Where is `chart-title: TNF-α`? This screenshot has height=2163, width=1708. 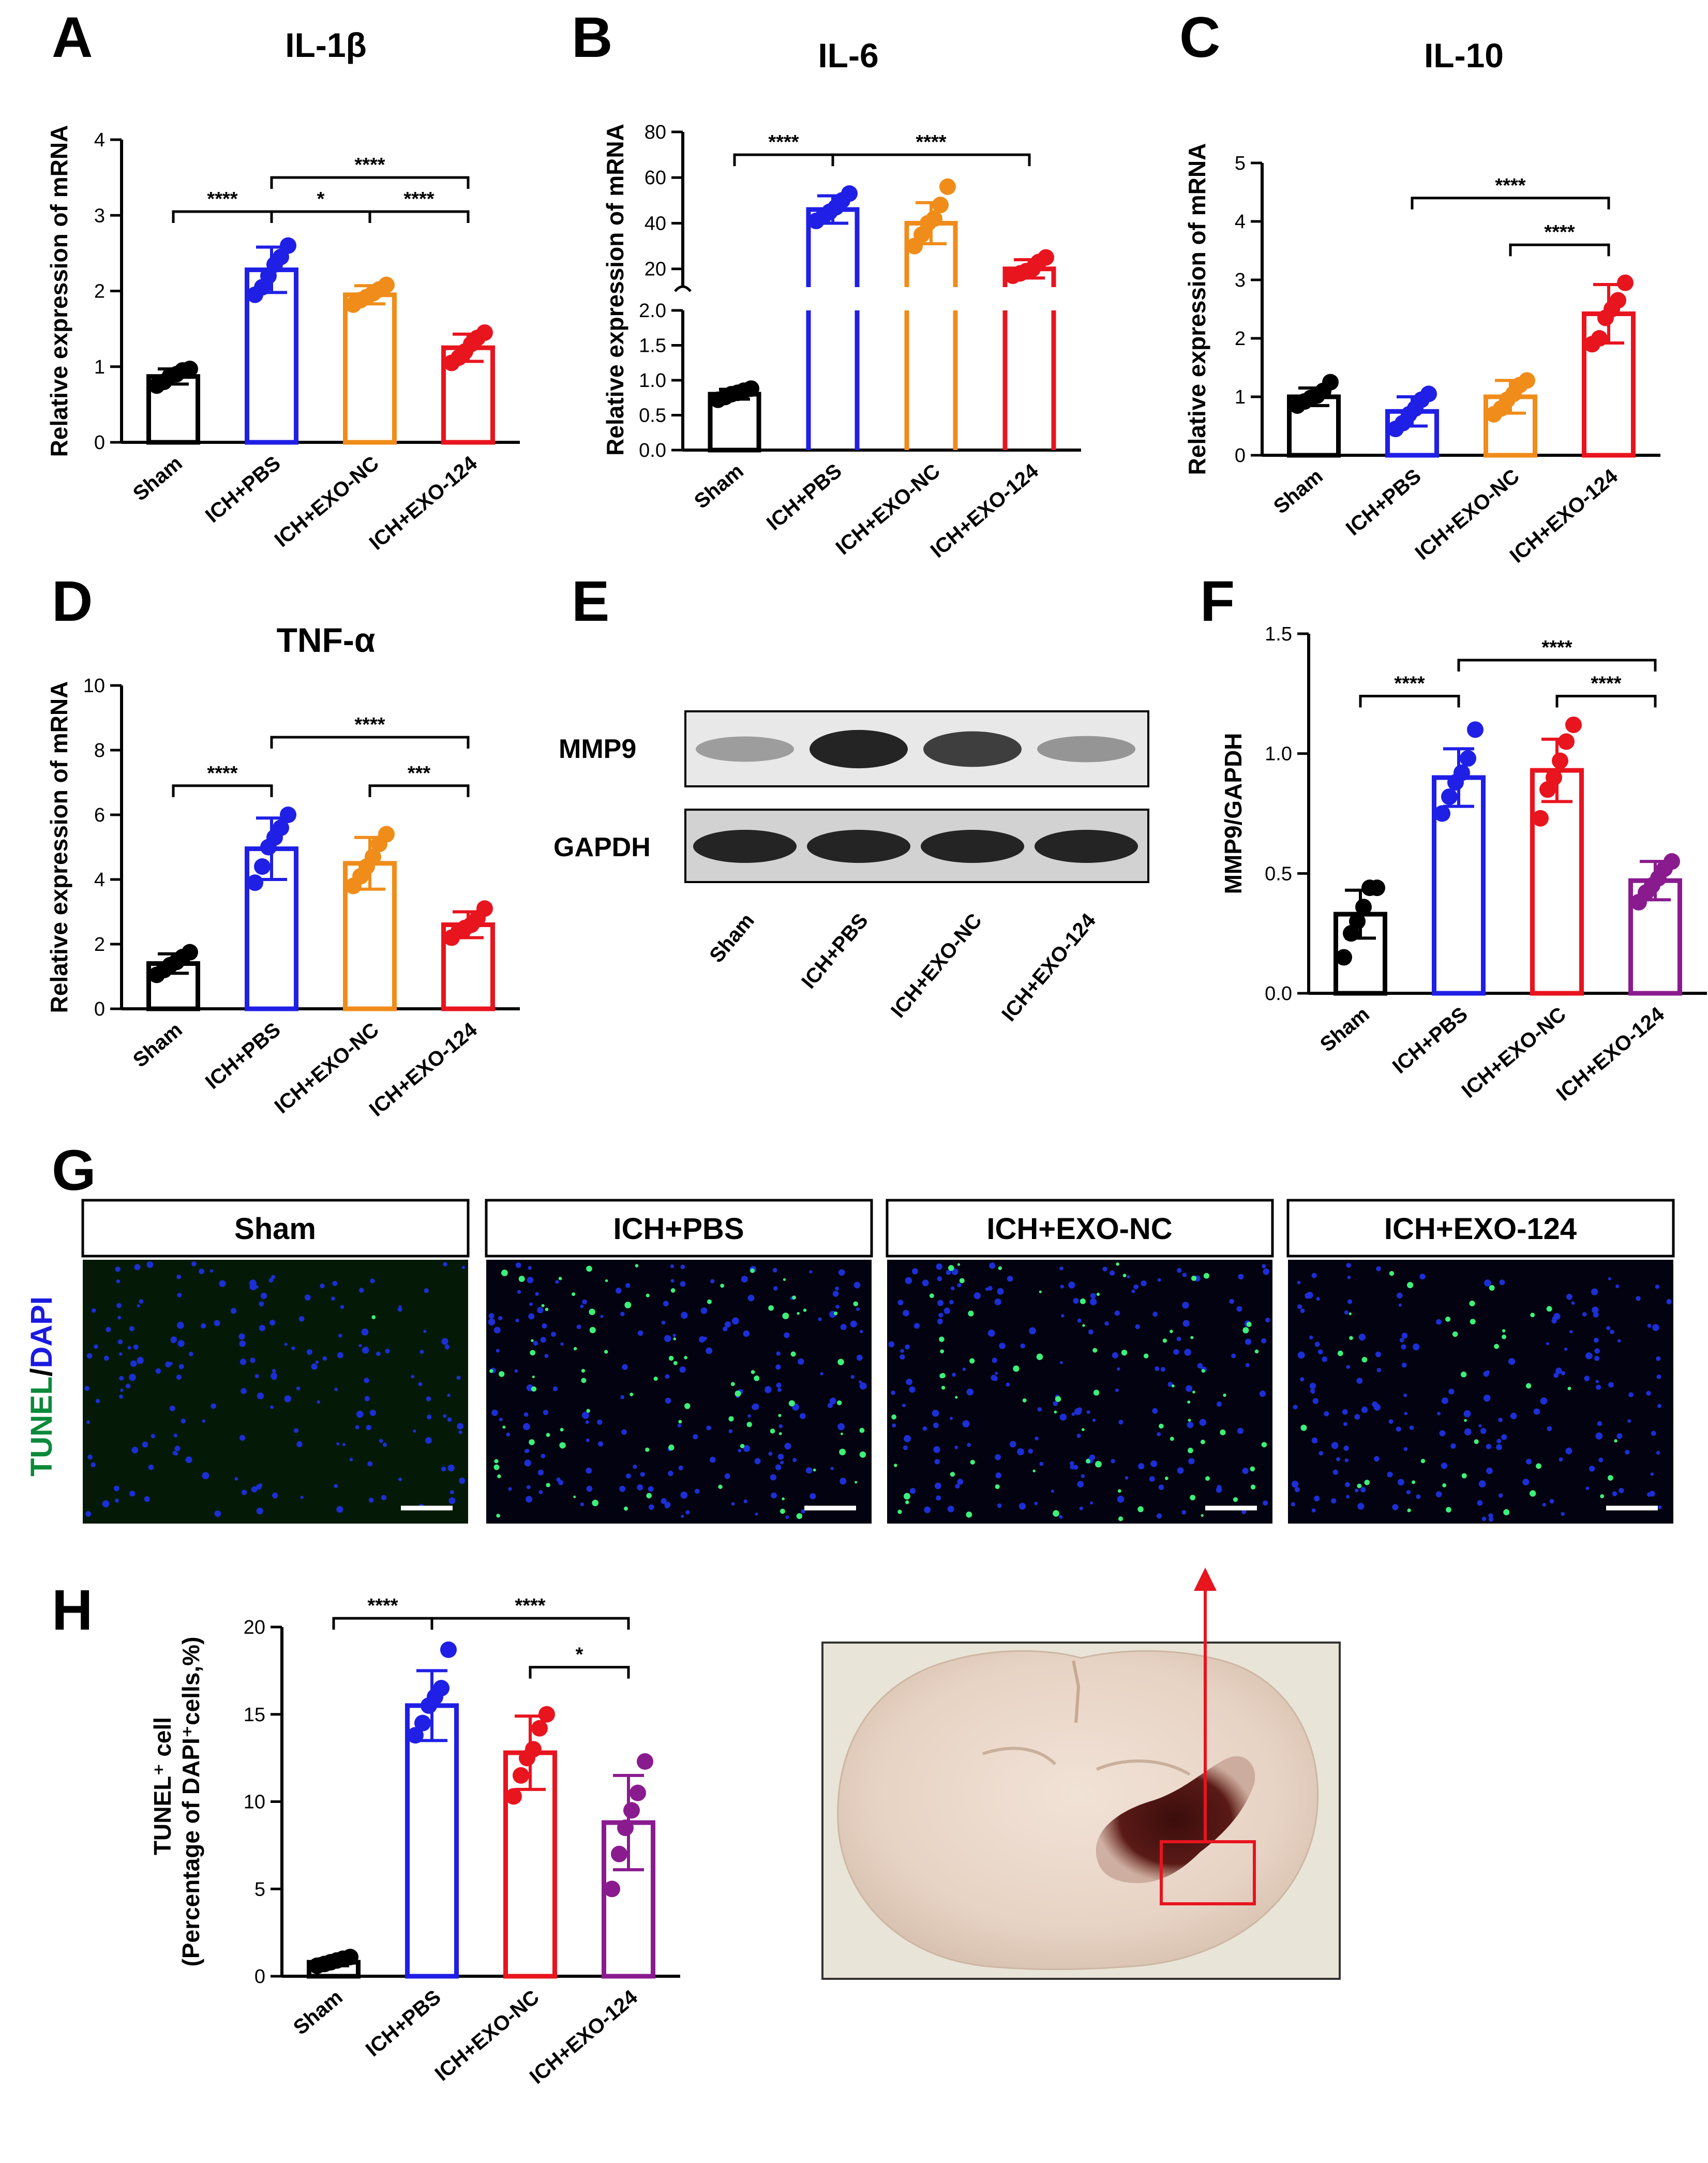 chart-title: TNF-α is located at coordinates (327, 640).